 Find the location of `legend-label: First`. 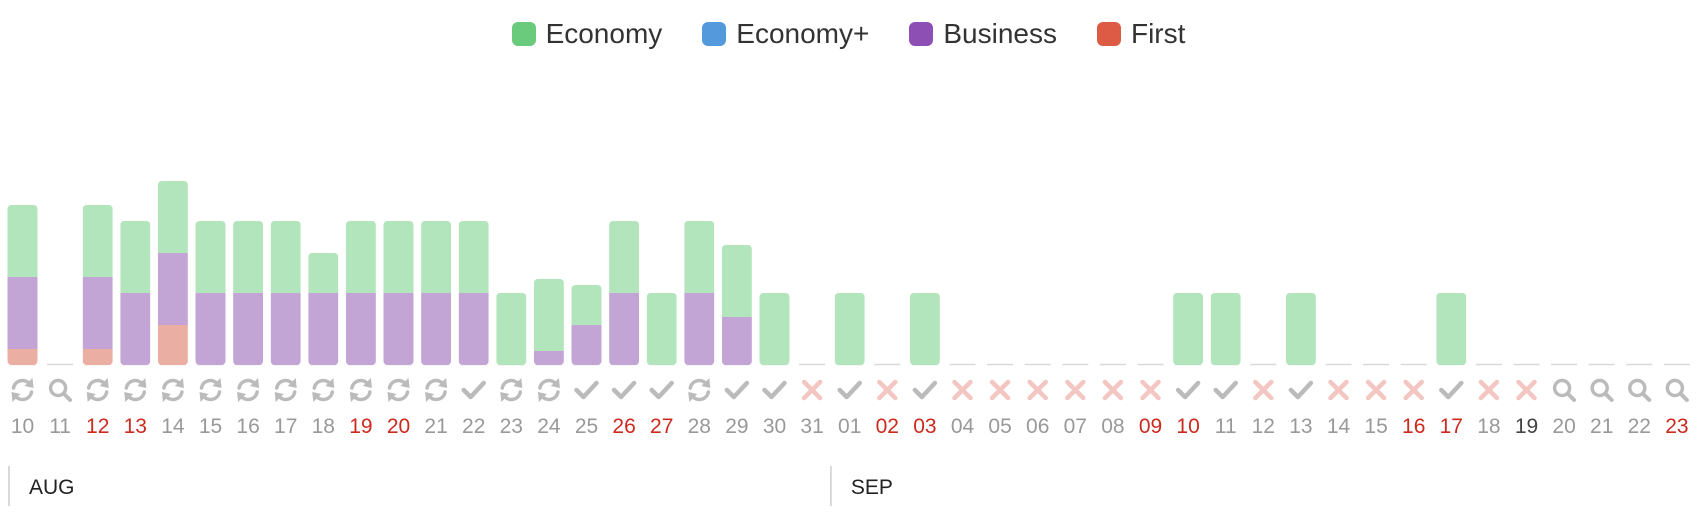

legend-label: First is located at coordinates (1158, 33).